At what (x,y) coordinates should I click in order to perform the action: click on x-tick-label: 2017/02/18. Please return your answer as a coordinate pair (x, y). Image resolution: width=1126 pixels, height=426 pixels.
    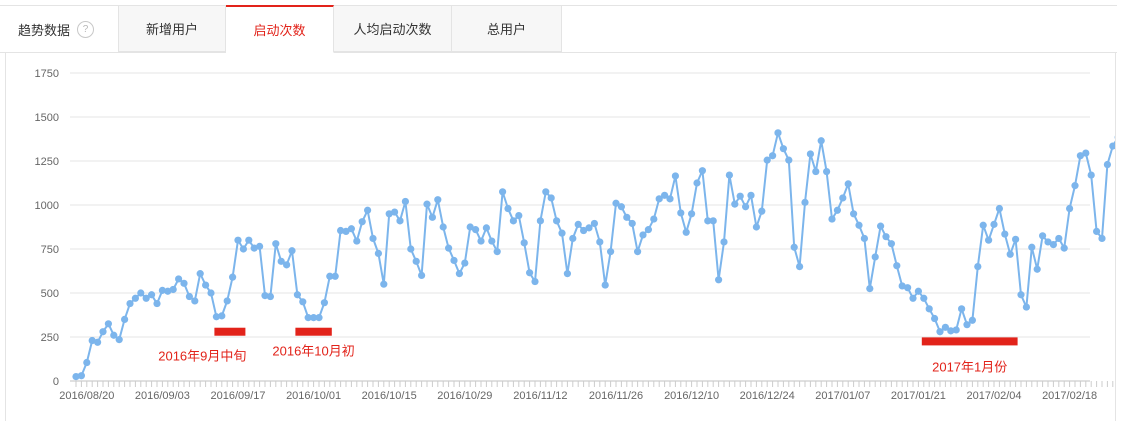
    Looking at the image, I should click on (1069, 396).